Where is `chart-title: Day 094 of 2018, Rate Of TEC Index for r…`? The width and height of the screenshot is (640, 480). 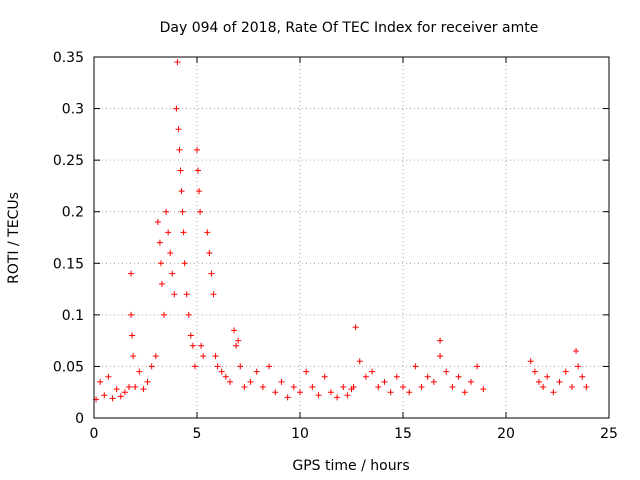 chart-title: Day 094 of 2018, Rate Of TEC Index for r… is located at coordinates (349, 28).